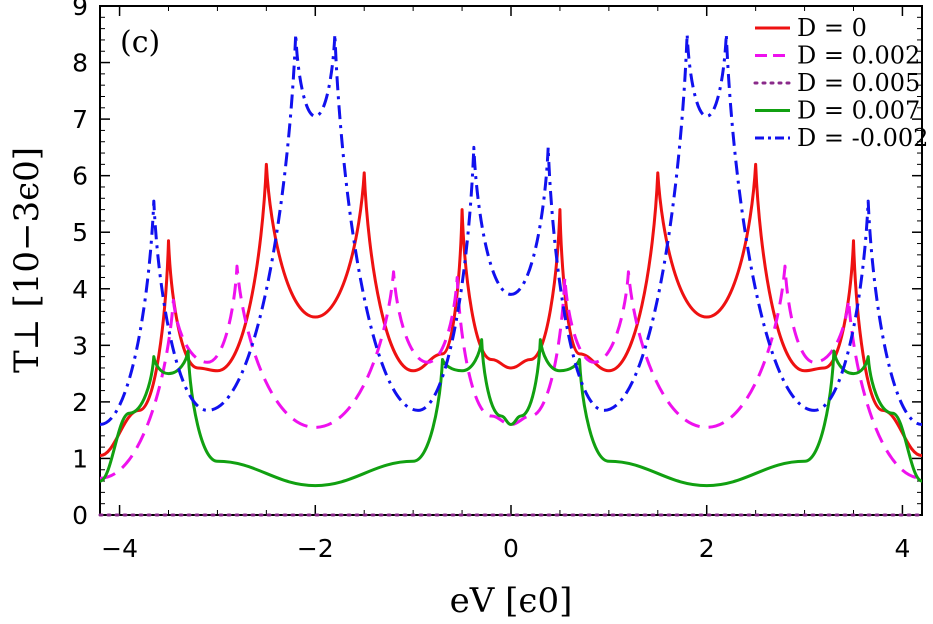 This screenshot has height=624, width=933. Describe the element at coordinates (858, 56) in the screenshot. I see `legend-label-1: D = 0.002` at that location.